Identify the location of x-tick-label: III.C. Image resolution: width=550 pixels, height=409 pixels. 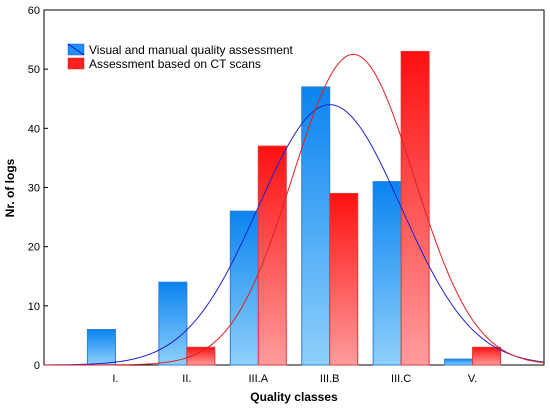
(401, 379).